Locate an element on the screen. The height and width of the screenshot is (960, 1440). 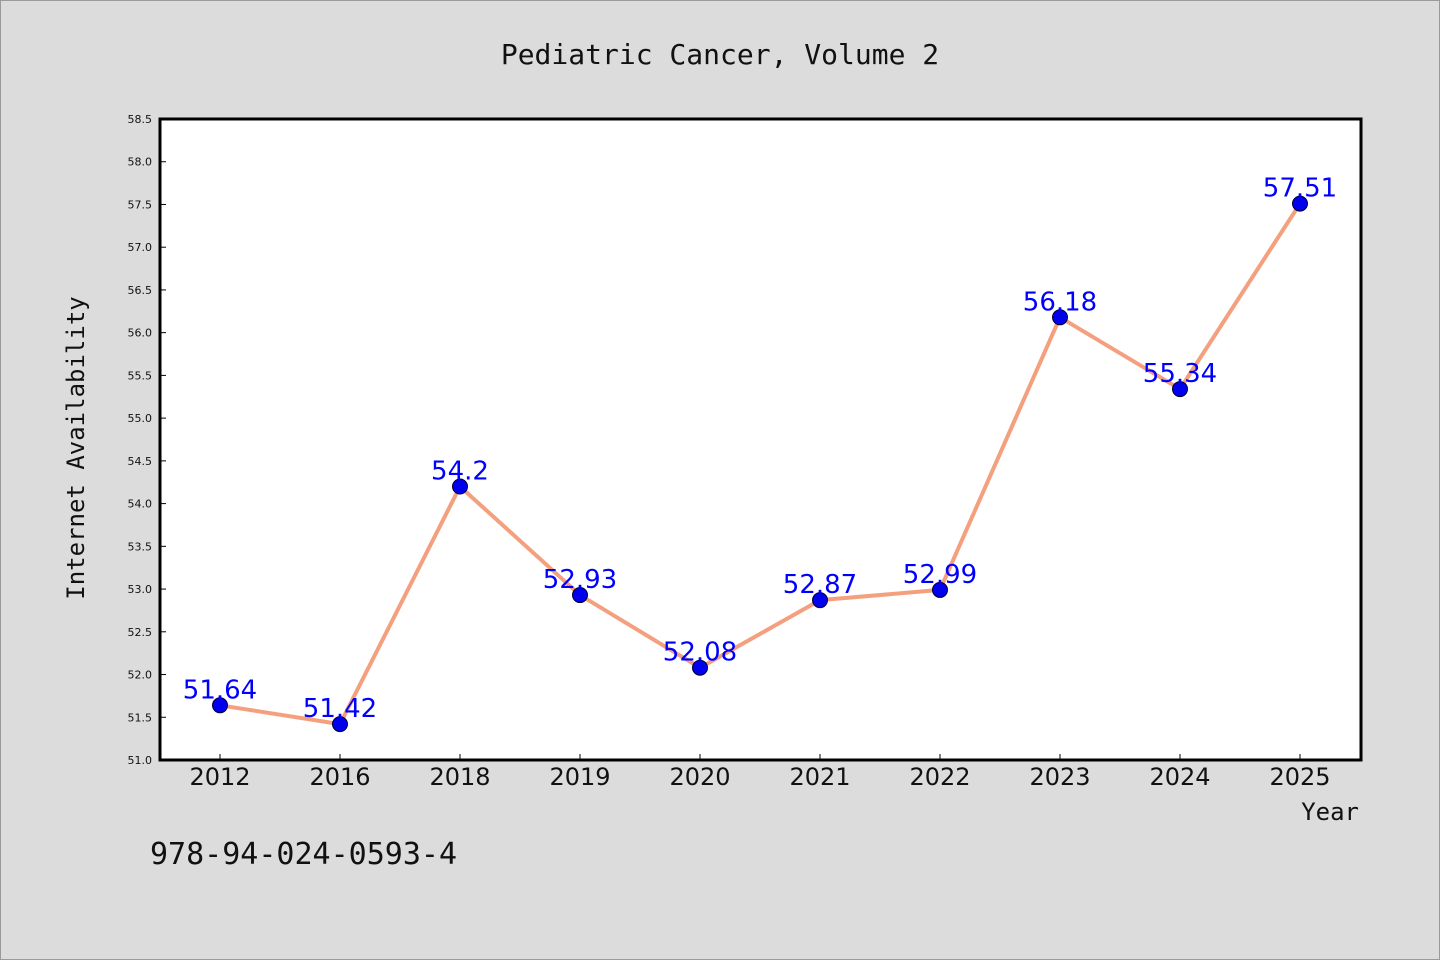
x-tick-label: 2020 is located at coordinates (699, 777).